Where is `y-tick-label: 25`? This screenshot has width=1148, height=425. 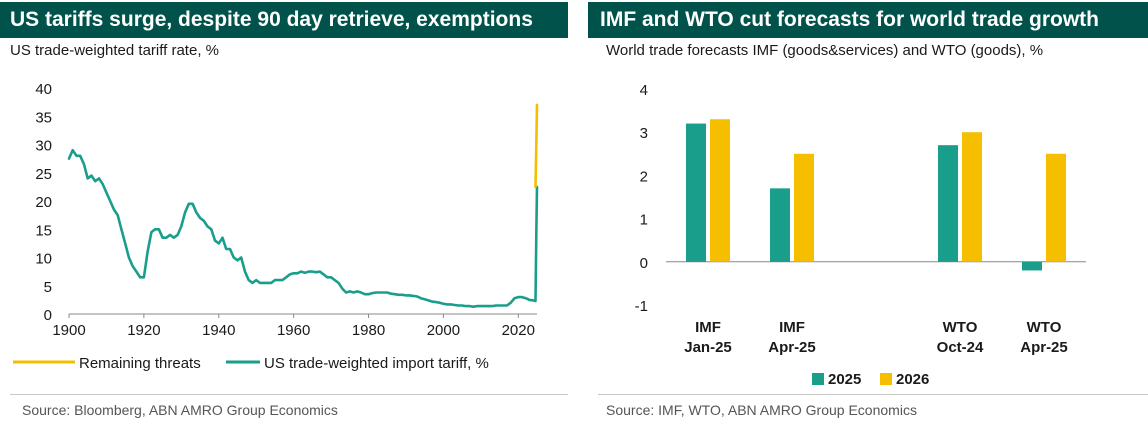 y-tick-label: 25 is located at coordinates (43, 174).